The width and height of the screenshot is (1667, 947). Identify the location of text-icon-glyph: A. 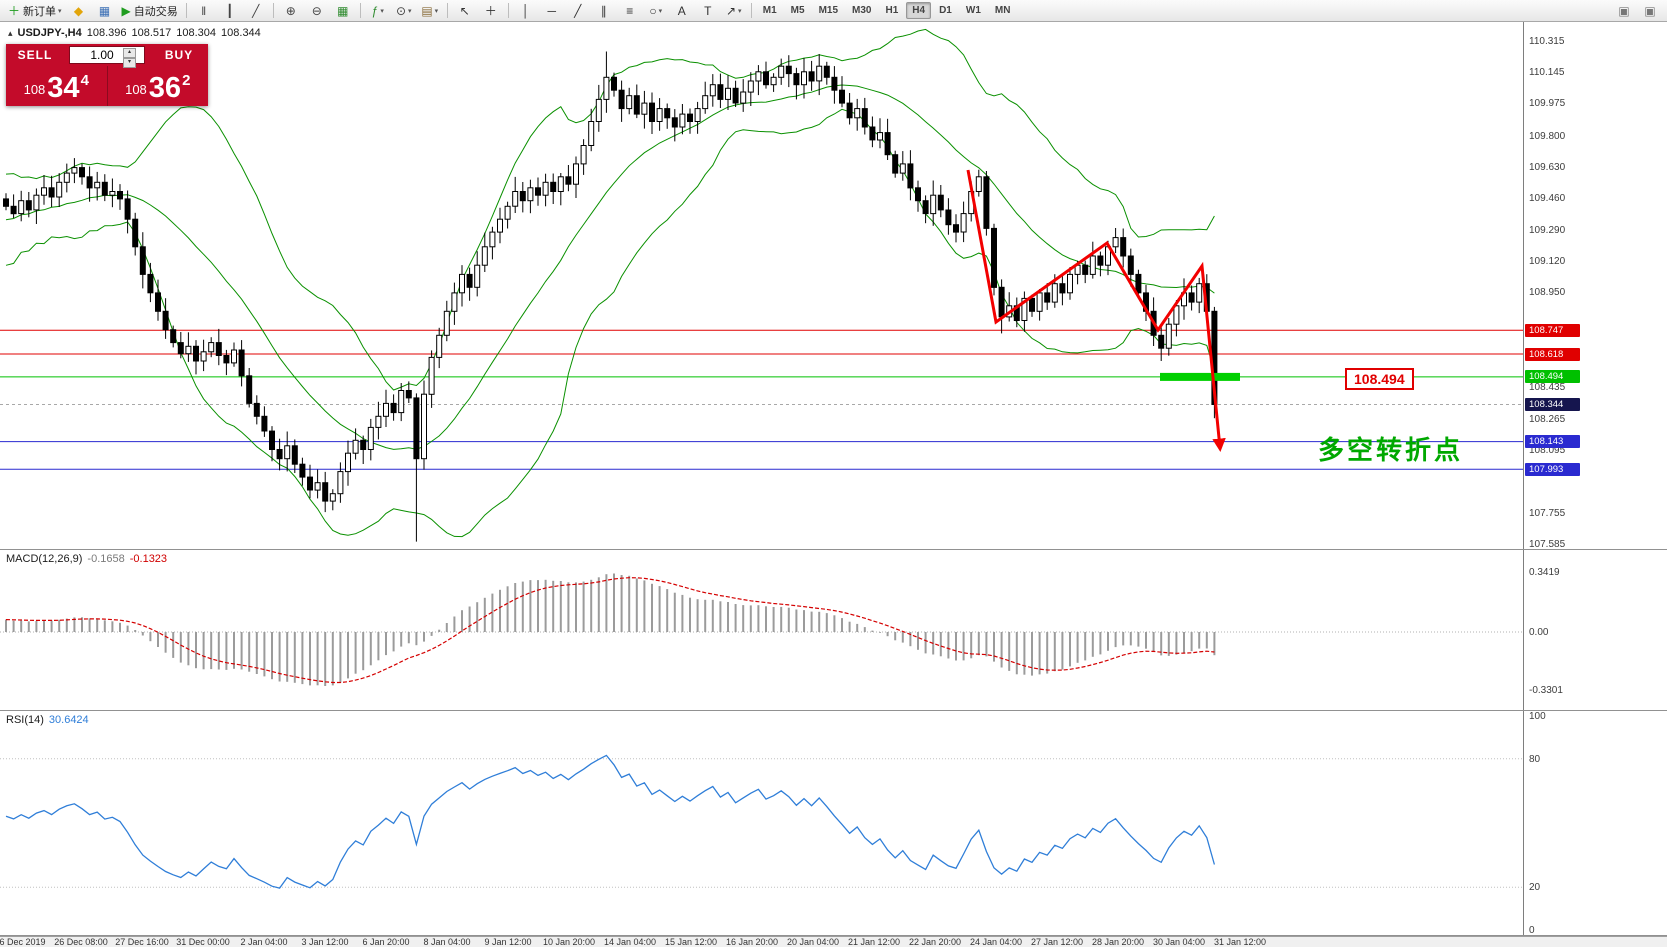
(681, 10).